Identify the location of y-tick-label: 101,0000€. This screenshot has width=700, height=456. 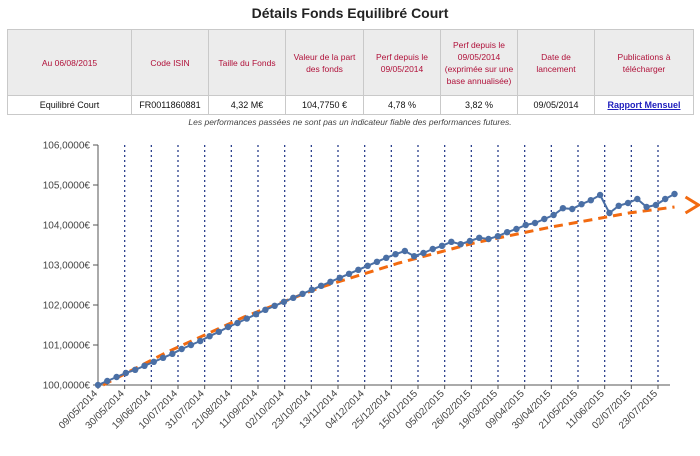
(67, 346).